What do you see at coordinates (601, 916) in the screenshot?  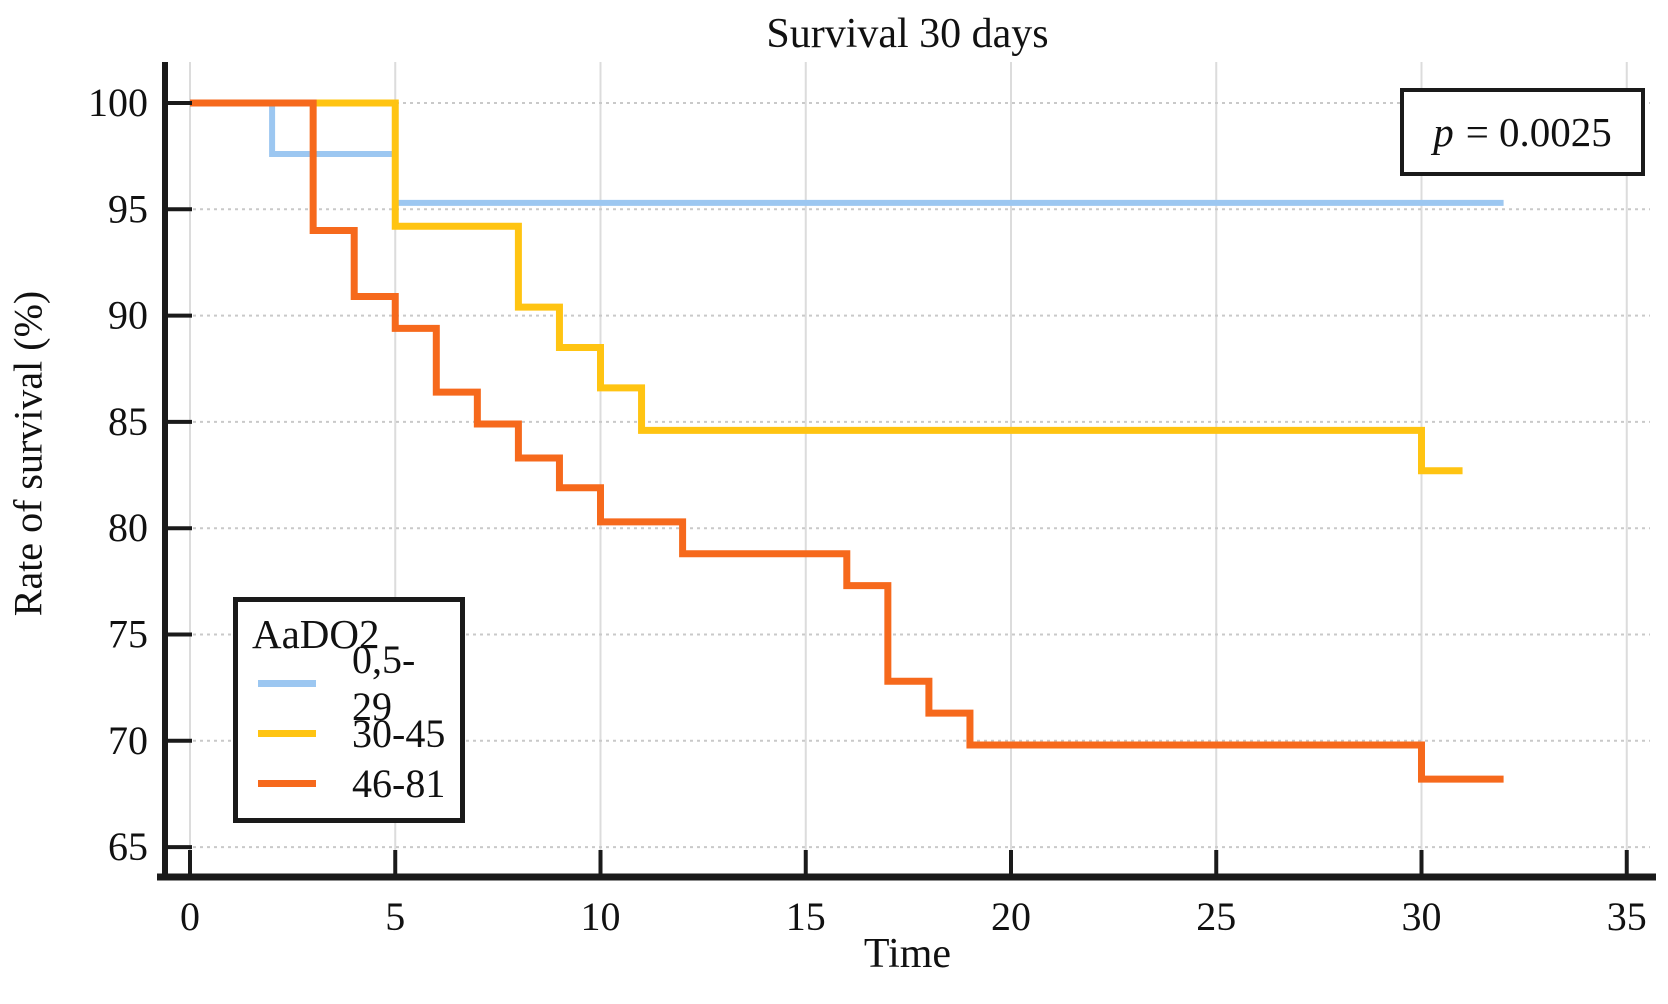 I see `svg-text: 10` at bounding box center [601, 916].